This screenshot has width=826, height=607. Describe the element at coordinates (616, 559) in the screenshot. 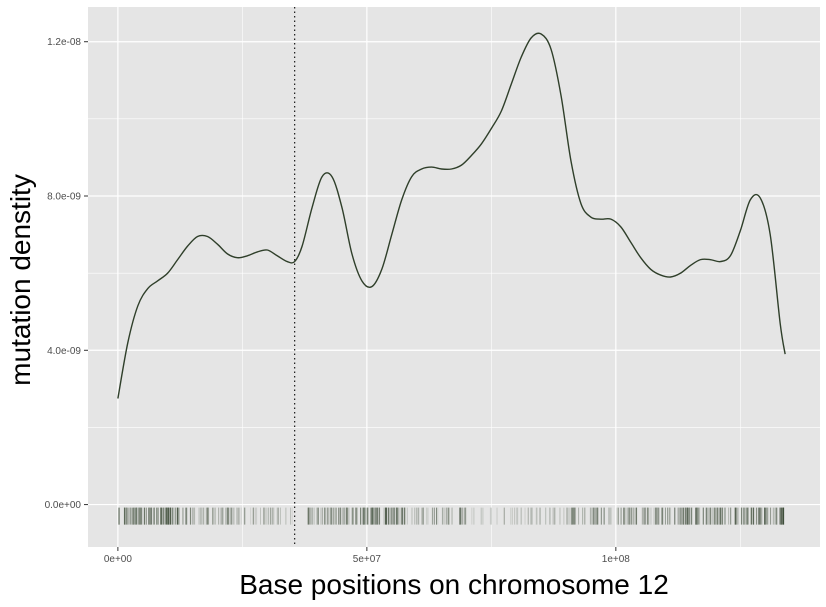

I see `x-tick-label: 1e+08` at that location.